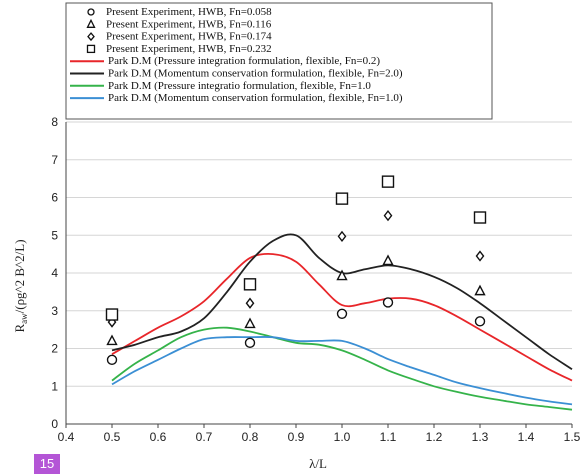 The image size is (580, 474). What do you see at coordinates (91, 12) in the screenshot?
I see `legend-circle-marker` at bounding box center [91, 12].